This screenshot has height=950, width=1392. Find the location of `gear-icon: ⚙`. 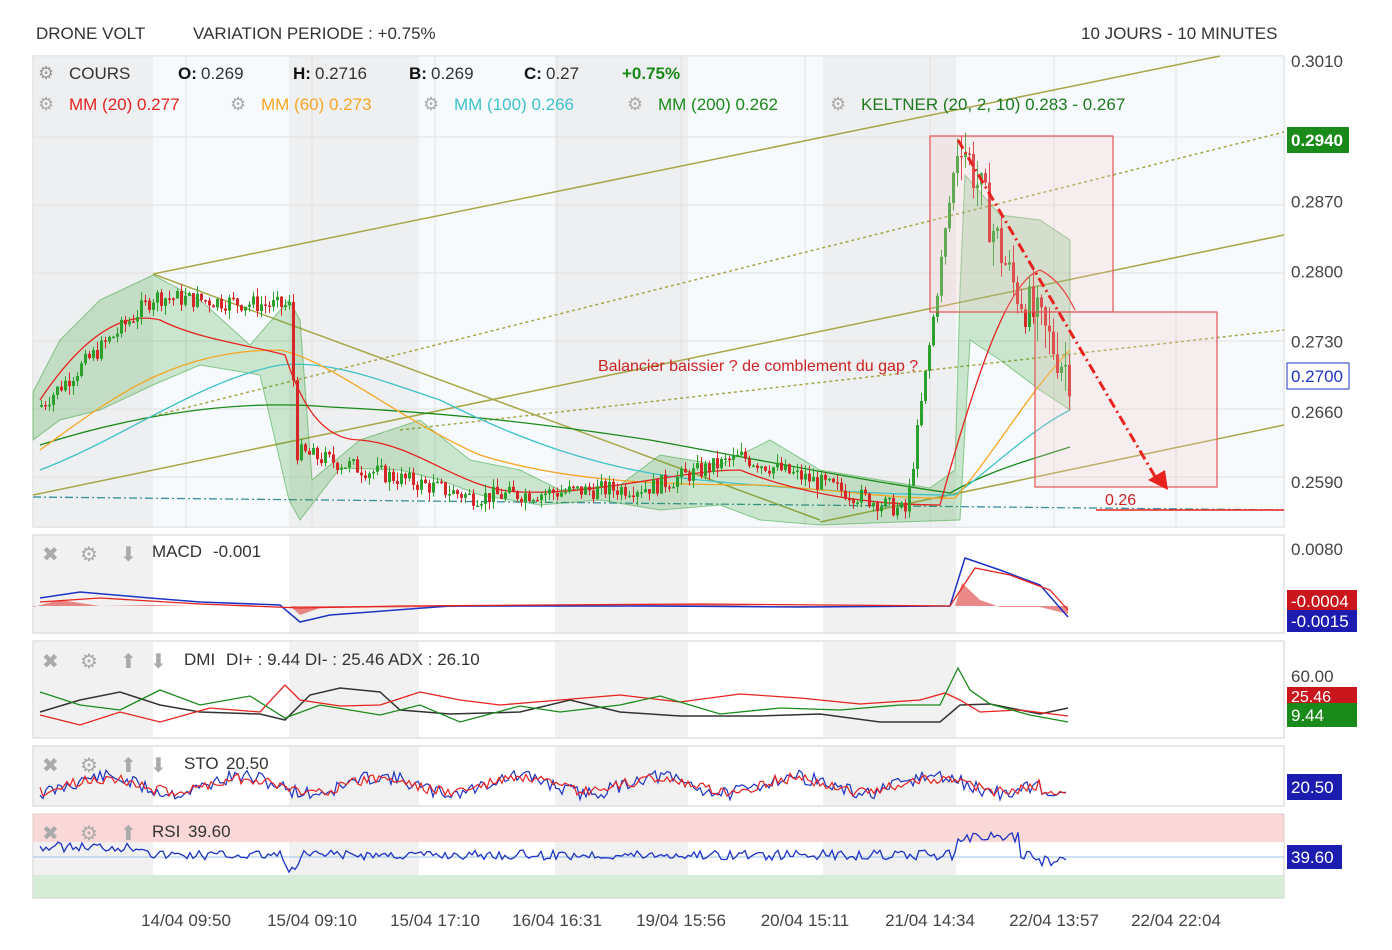

gear-icon: ⚙ is located at coordinates (635, 104).